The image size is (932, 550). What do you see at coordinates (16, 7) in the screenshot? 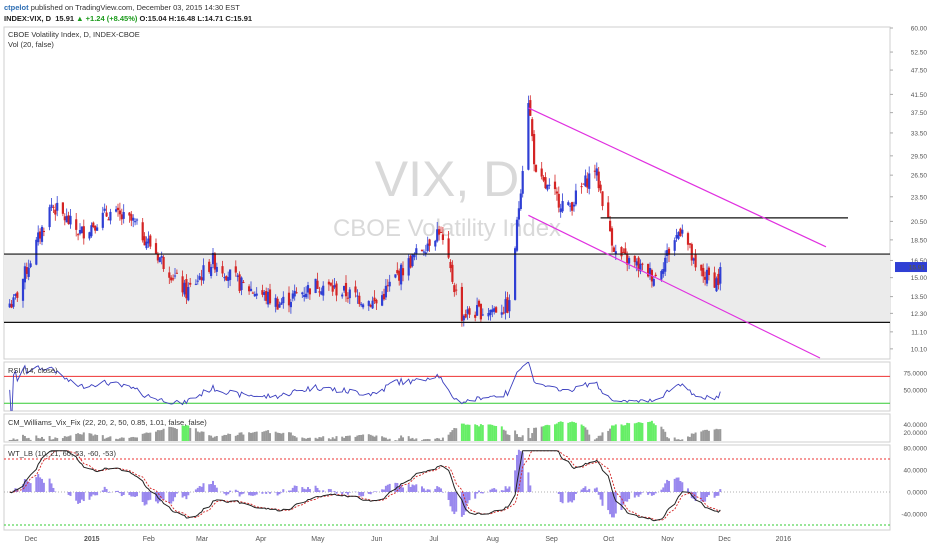
I see `author-link: ctpelot` at bounding box center [16, 7].